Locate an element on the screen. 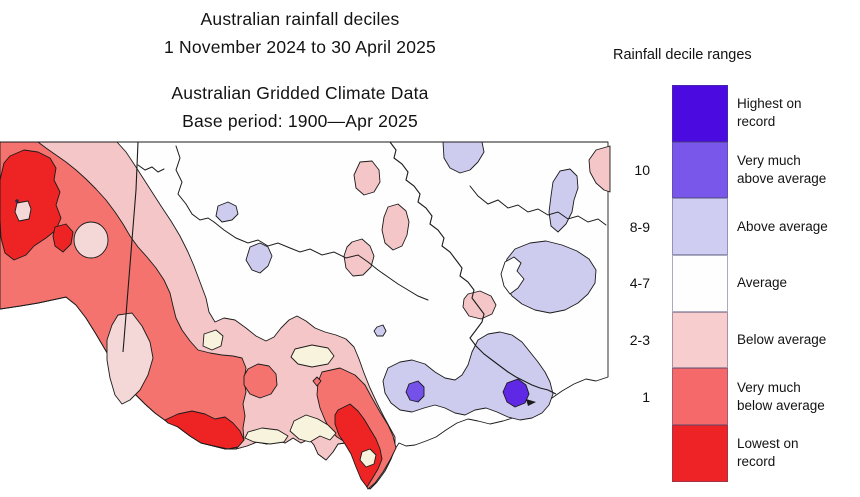 The image size is (860, 497). legend-swatch-lowest is located at coordinates (700, 453).